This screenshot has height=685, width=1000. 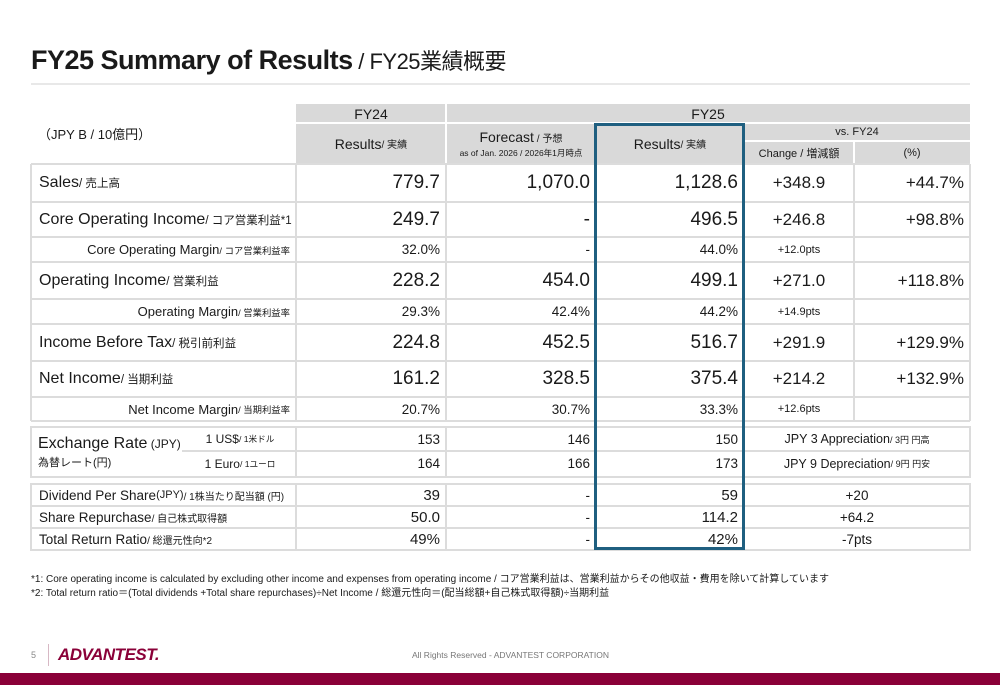 What do you see at coordinates (799, 219) in the screenshot?
I see `cell-change: +246.8` at bounding box center [799, 219].